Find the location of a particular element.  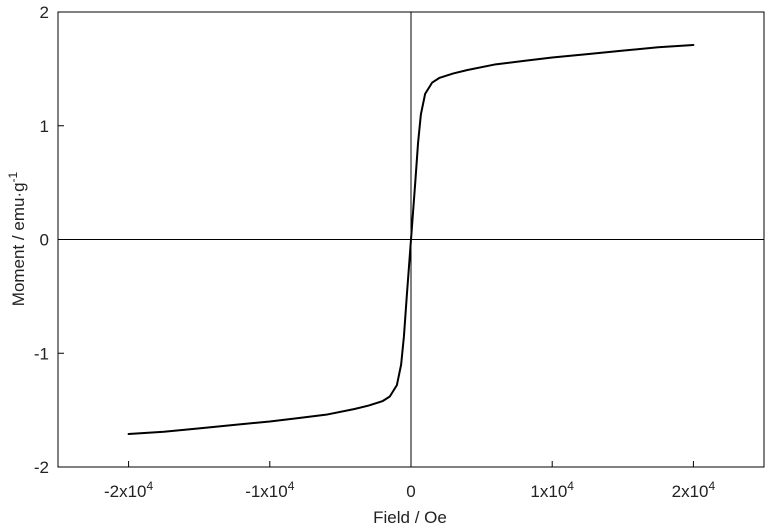

x-tick-label: -2x10⁴ is located at coordinates (129, 490).